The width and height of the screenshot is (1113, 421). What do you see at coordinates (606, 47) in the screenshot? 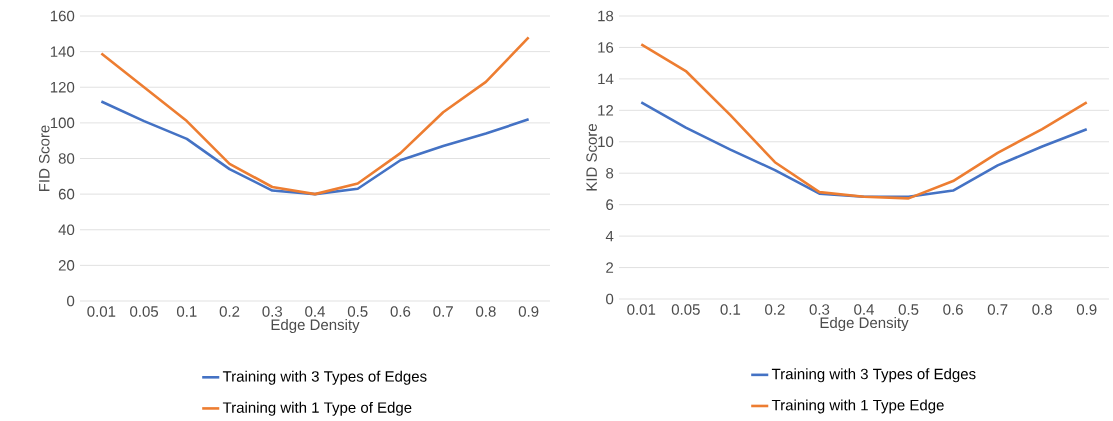
I see `y-tick-label: 16` at bounding box center [606, 47].